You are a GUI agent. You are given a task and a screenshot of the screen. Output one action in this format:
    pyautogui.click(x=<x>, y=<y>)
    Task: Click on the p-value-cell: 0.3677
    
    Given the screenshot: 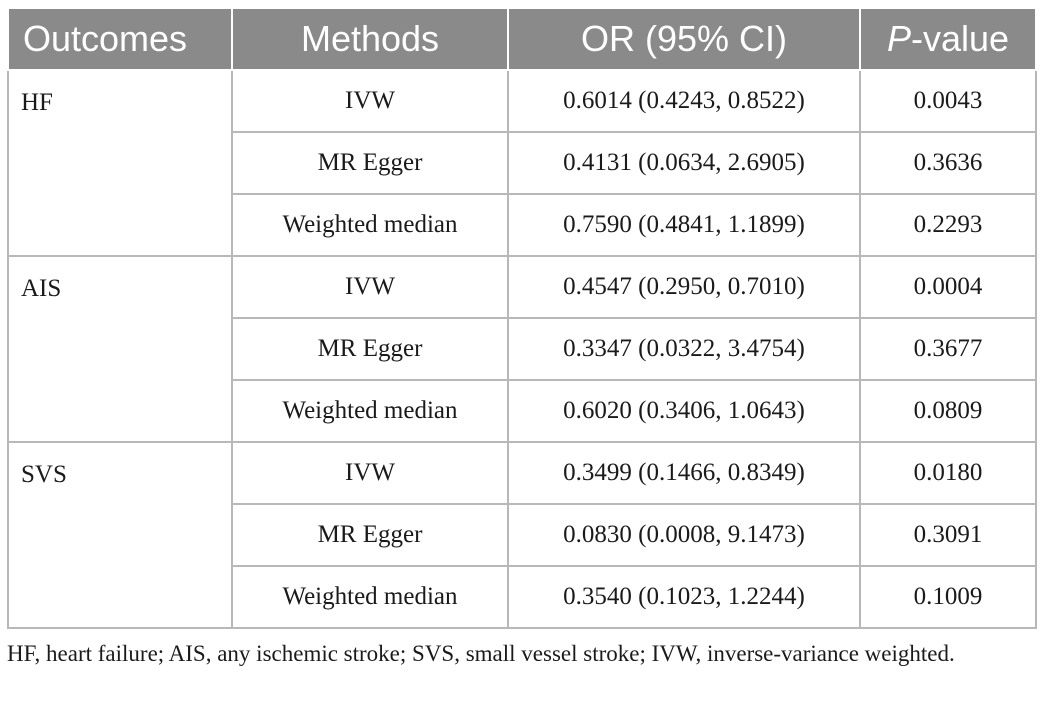 What is the action you would take?
    pyautogui.click(x=948, y=349)
    